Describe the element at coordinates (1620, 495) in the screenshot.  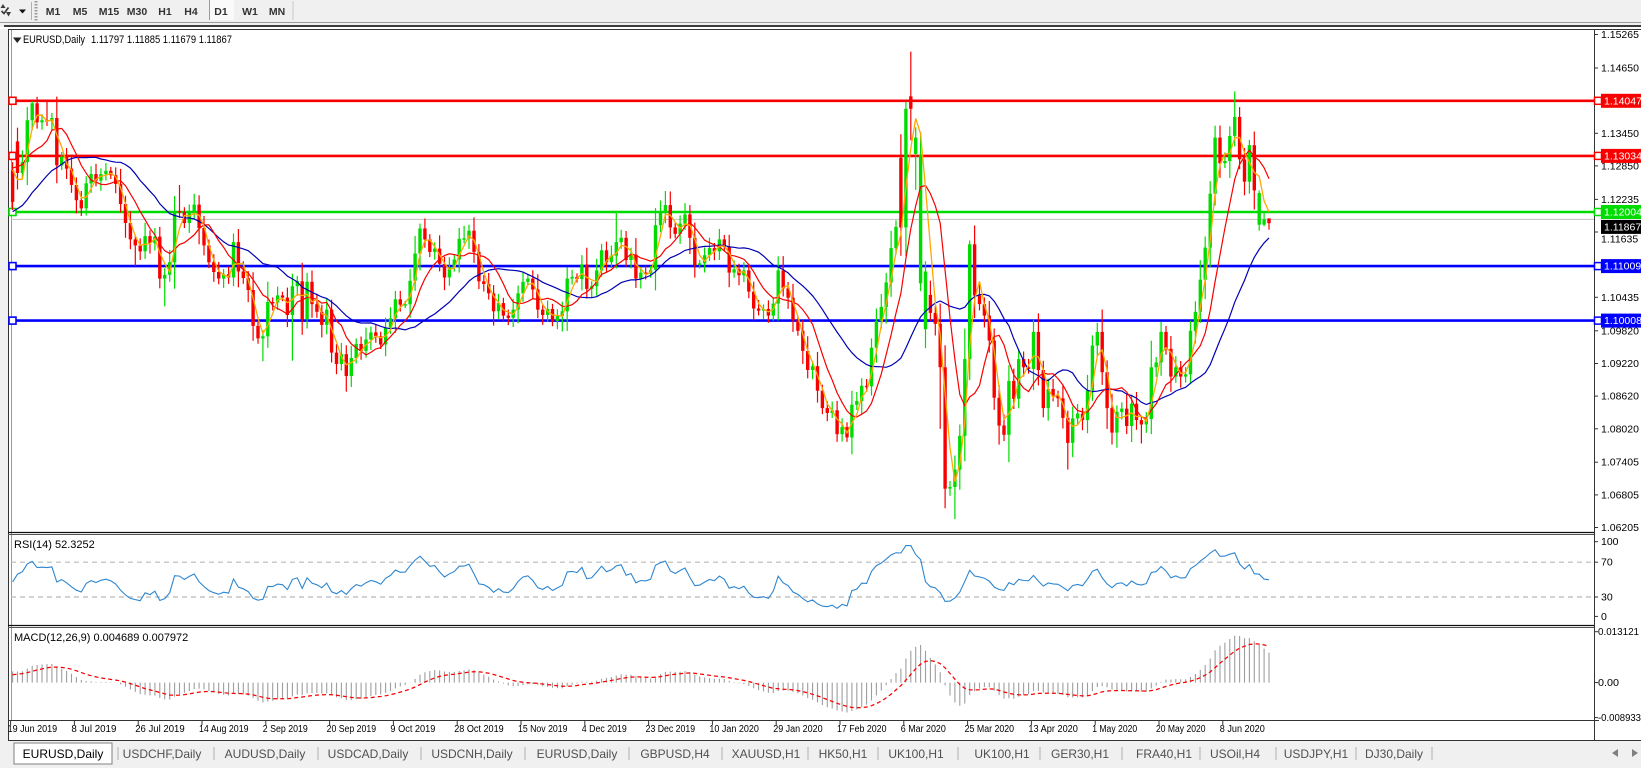
I see `svg-text: 1.06805` at that location.